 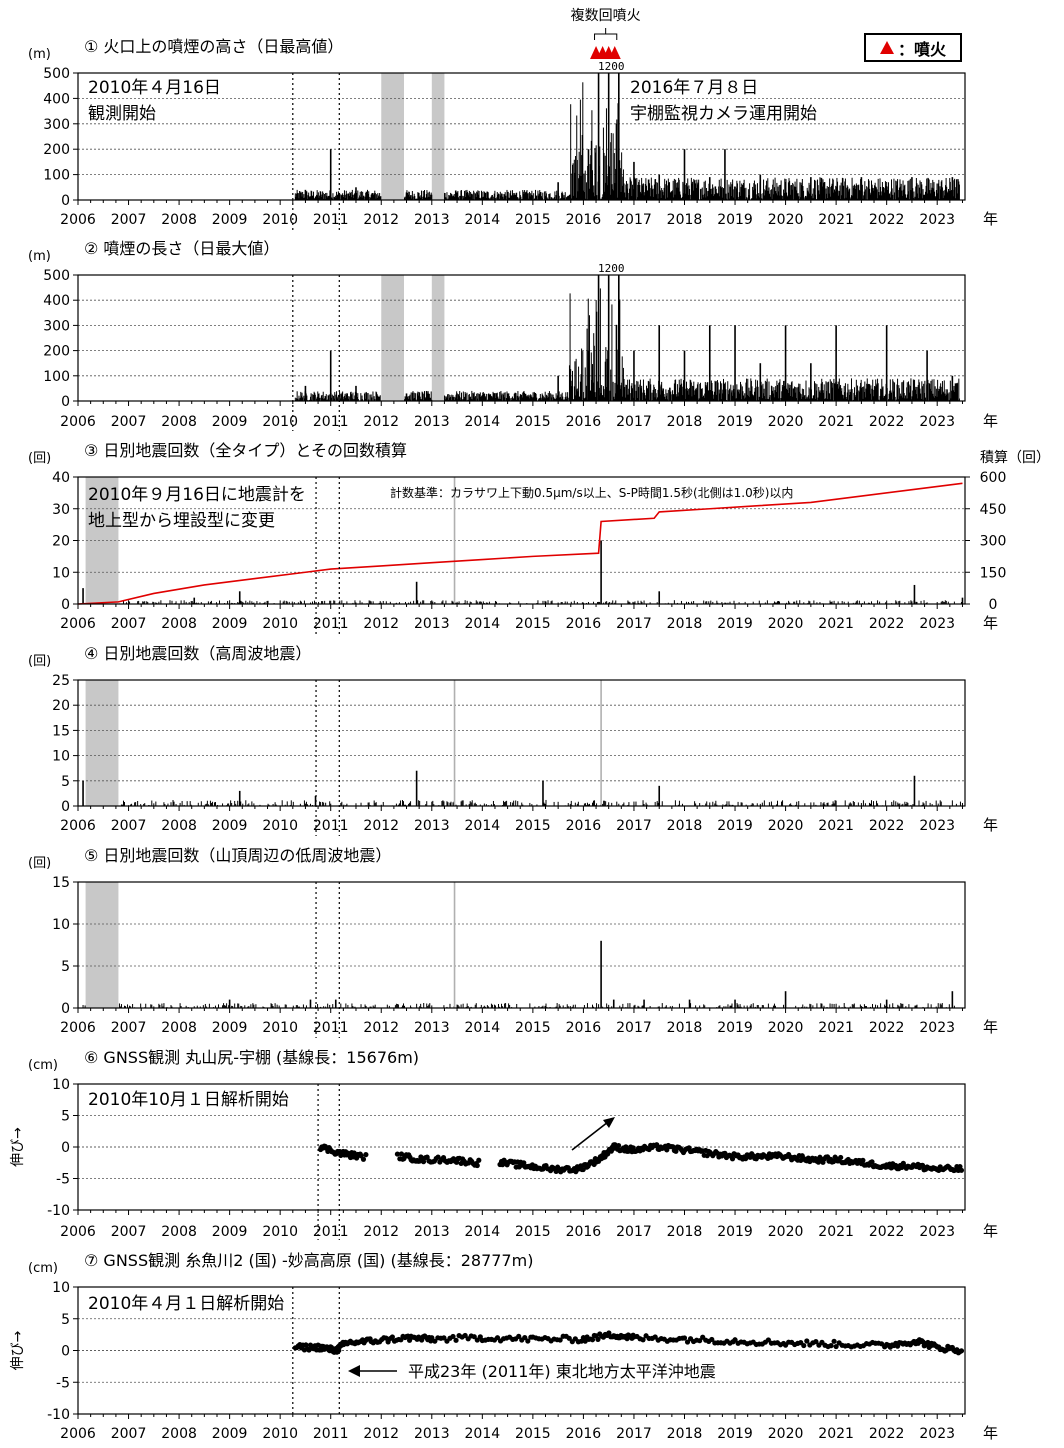 What do you see at coordinates (181, 248) in the screenshot?
I see `panel-title: ② 噴煙の長さ（日最大値）` at bounding box center [181, 248].